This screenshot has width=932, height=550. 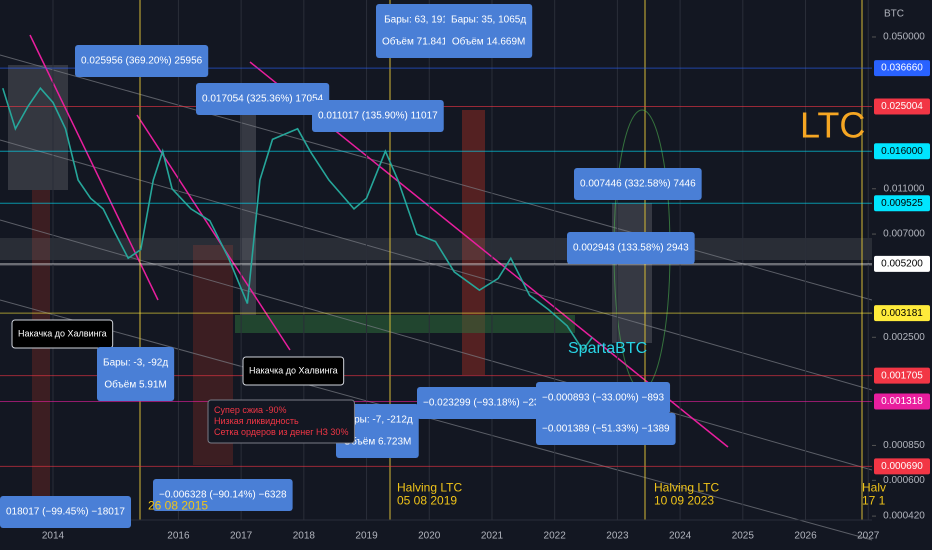 I want to click on price-level-label: 0.036660, so click(x=902, y=68).